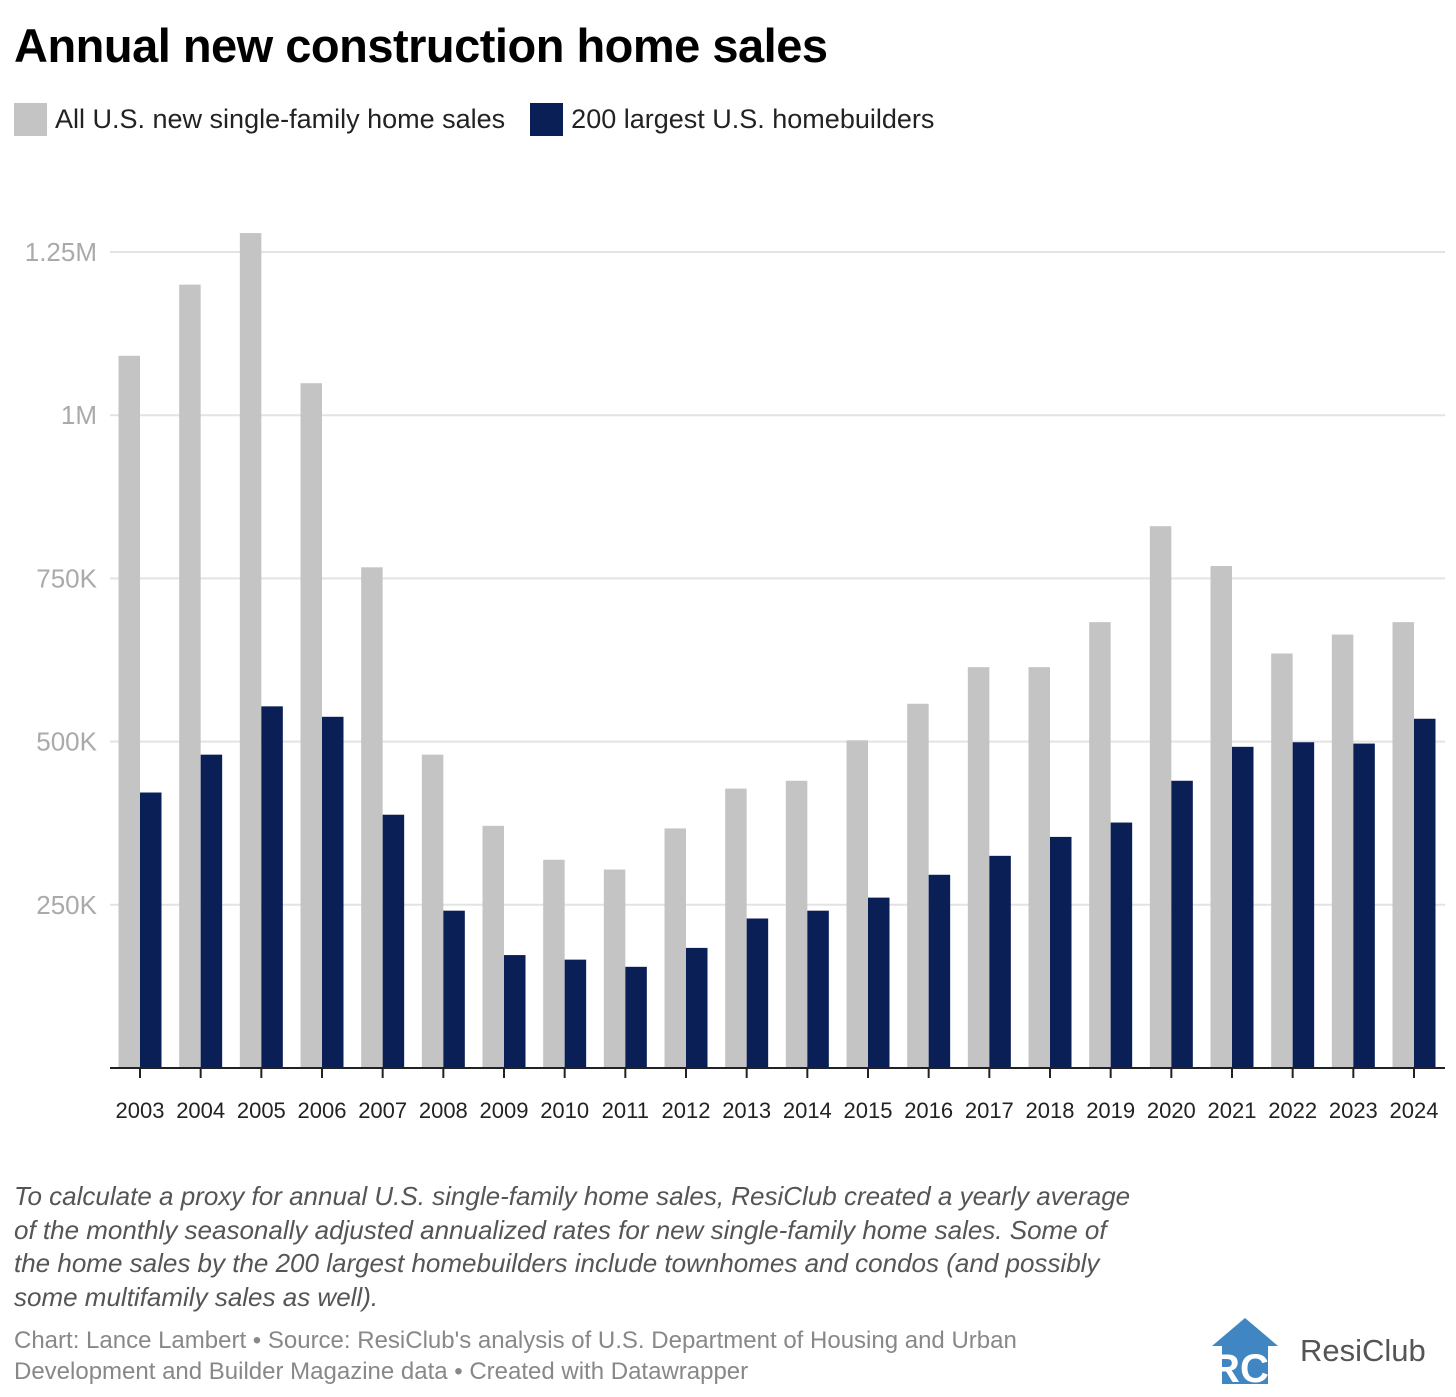 This screenshot has height=1397, width=1456. What do you see at coordinates (989, 1110) in the screenshot?
I see `x-tick-label: 2017` at bounding box center [989, 1110].